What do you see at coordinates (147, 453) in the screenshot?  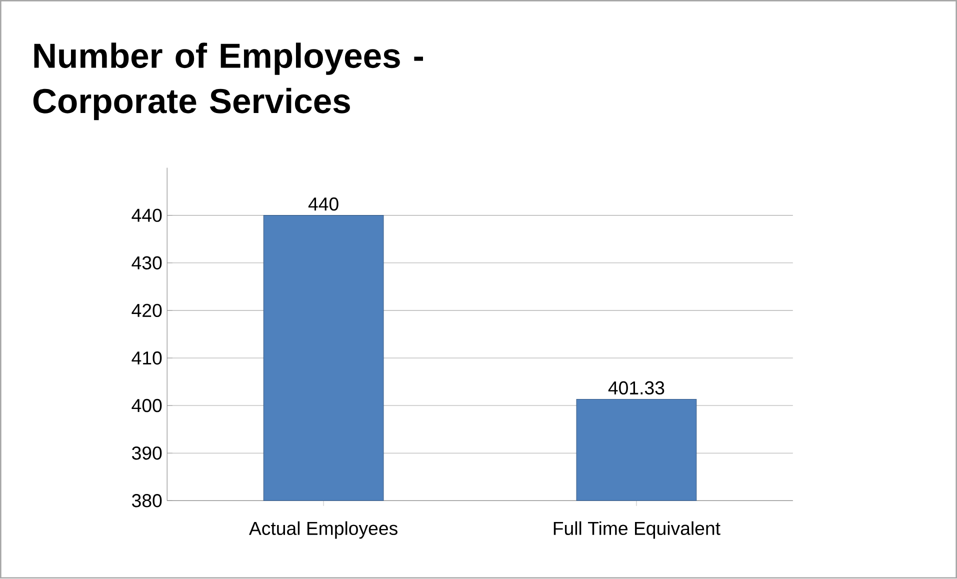 I see `y-tick-label: 390` at bounding box center [147, 453].